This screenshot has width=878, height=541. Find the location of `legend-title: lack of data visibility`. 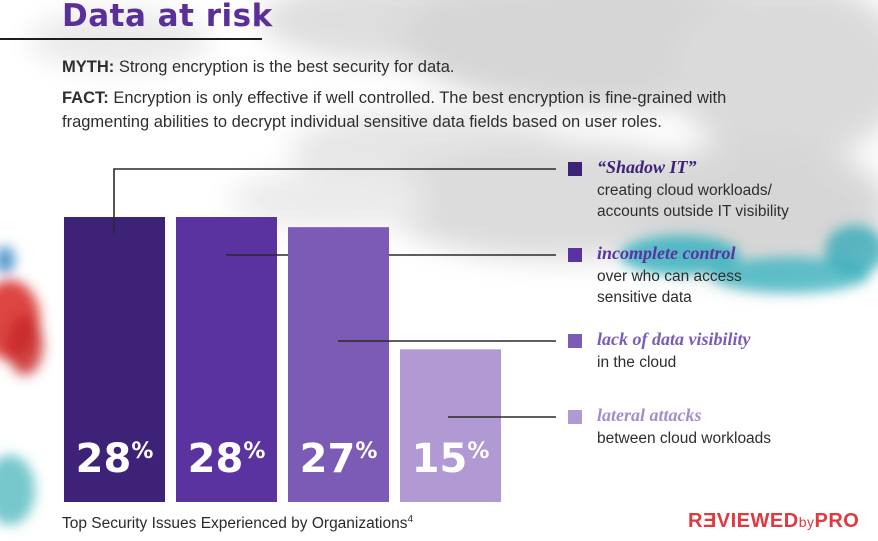

legend-title: lack of data visibility is located at coordinates (674, 339).